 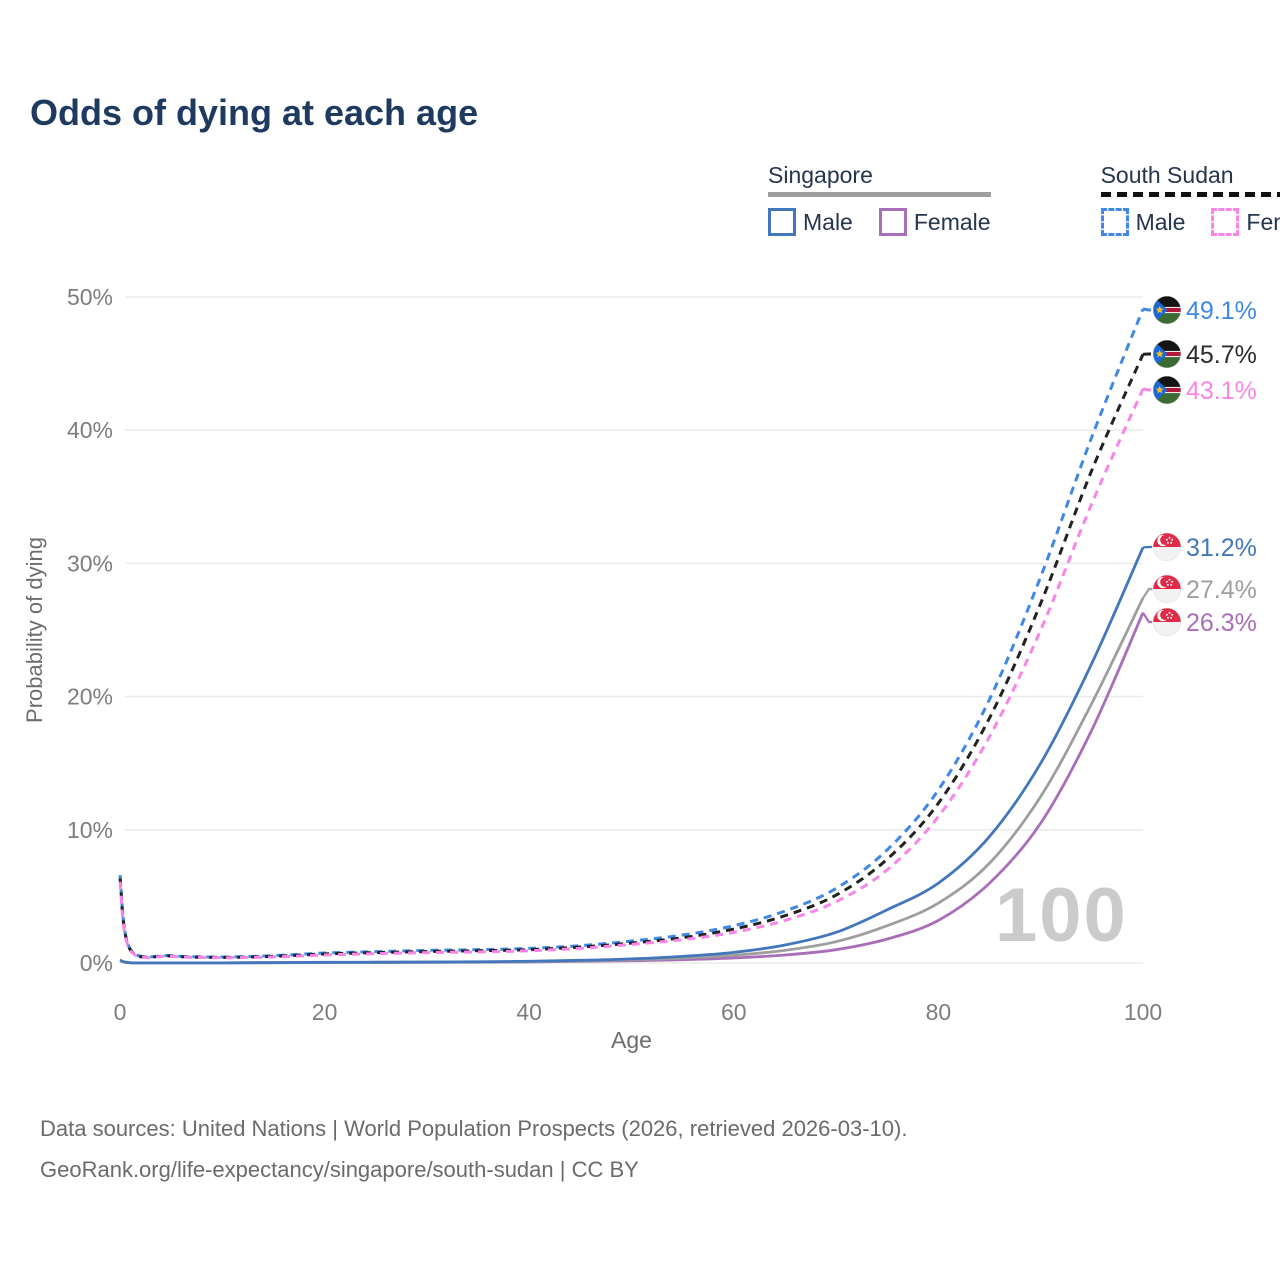 I want to click on legend: Singapore Male Female South Sudan Male, so click(x=1024, y=199).